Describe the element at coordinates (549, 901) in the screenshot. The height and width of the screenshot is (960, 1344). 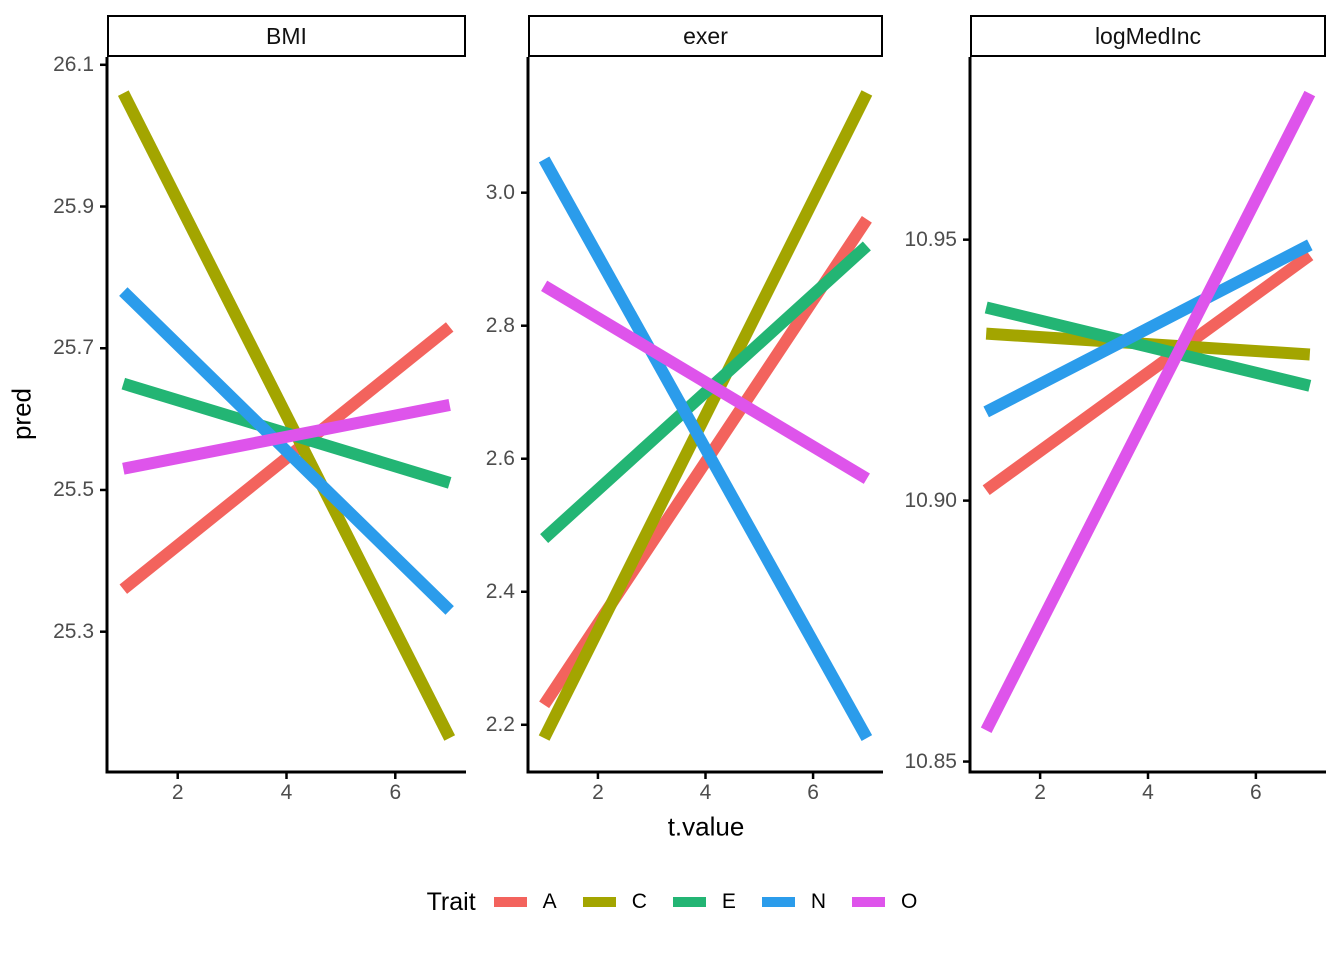
I see `legend-label-a: A` at that location.